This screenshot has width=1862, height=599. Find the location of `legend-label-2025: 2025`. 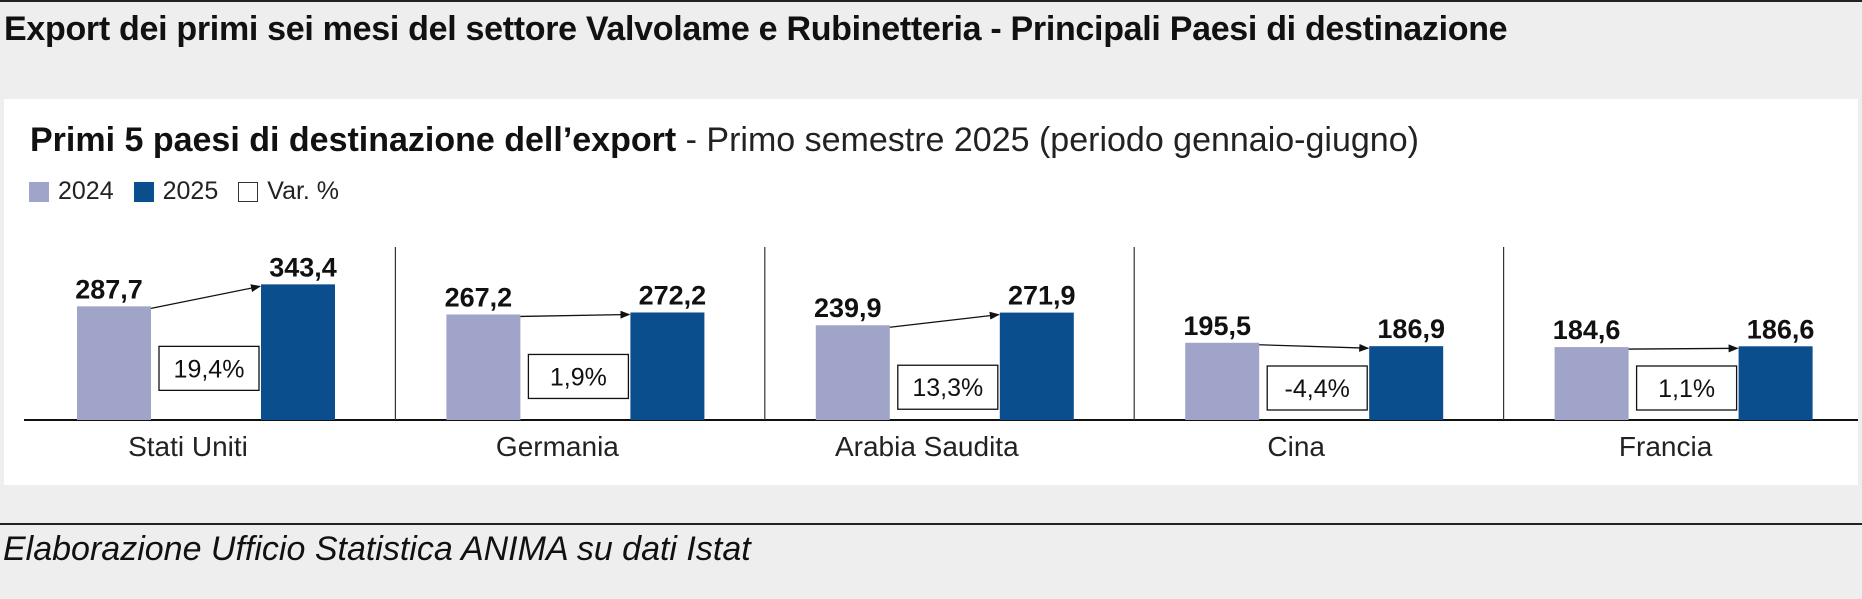

legend-label-2025: 2025 is located at coordinates (190, 191).